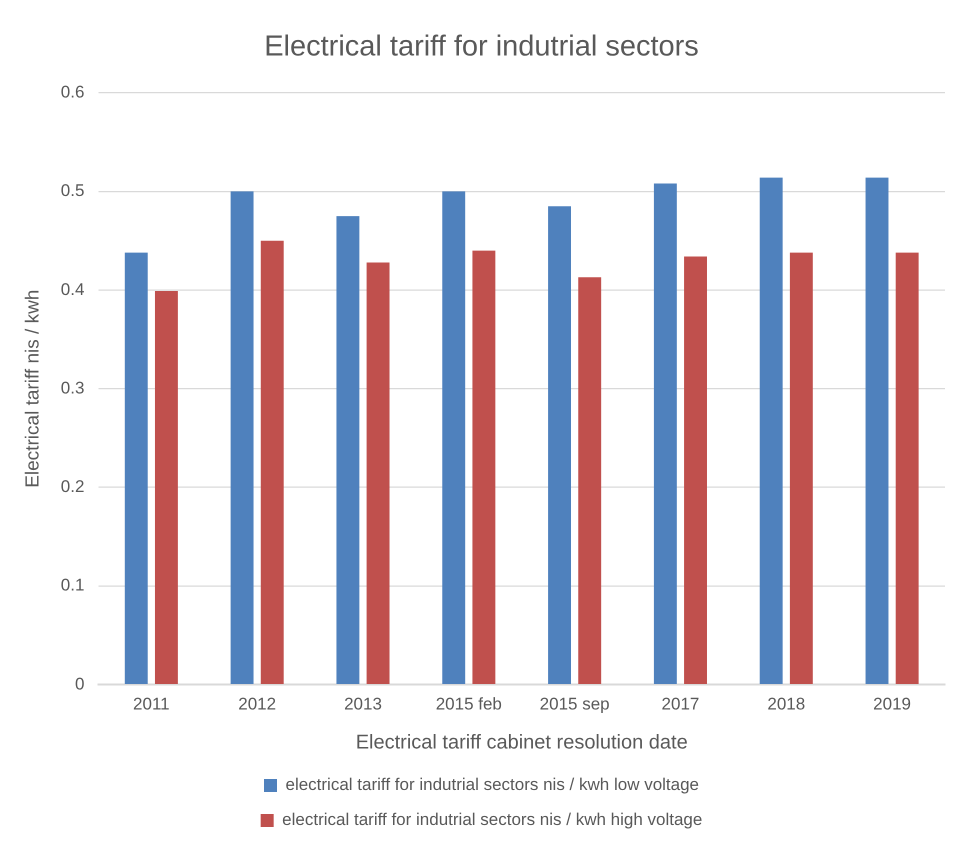  Describe the element at coordinates (575, 704) in the screenshot. I see `x-tick-label: 2015 sep` at that location.